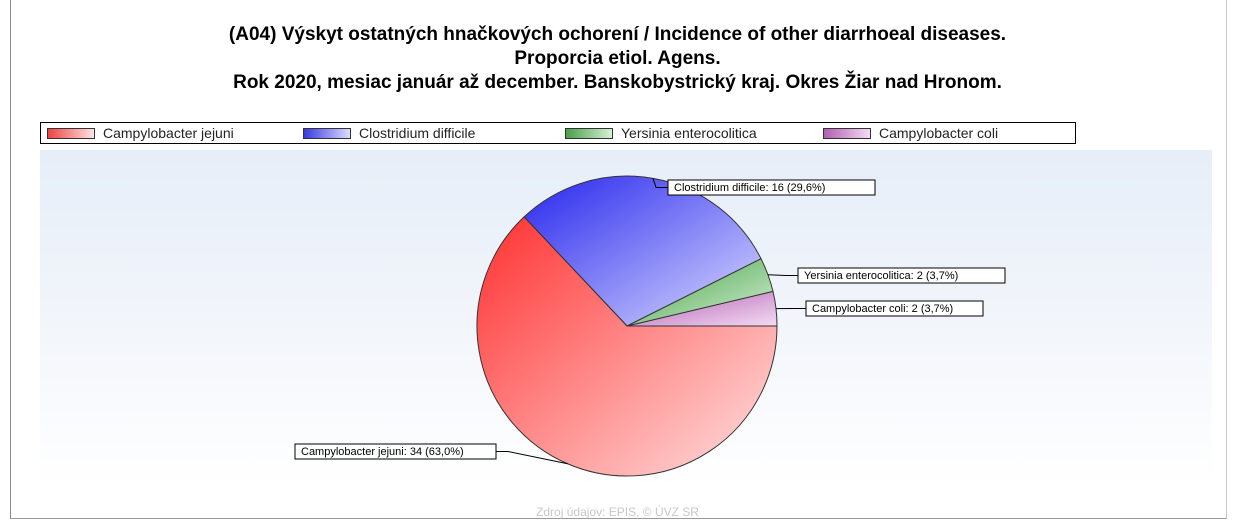  I want to click on data-label-leader-campylobacter-jejuni, so click(531, 458).